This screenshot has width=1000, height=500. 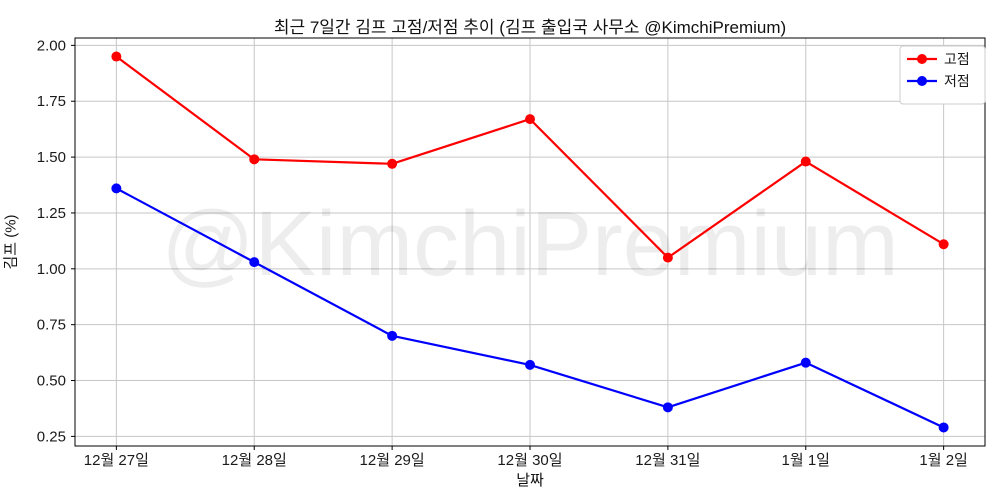 What do you see at coordinates (529, 460) in the screenshot?
I see `x-tick-label: 12월 30일` at bounding box center [529, 460].